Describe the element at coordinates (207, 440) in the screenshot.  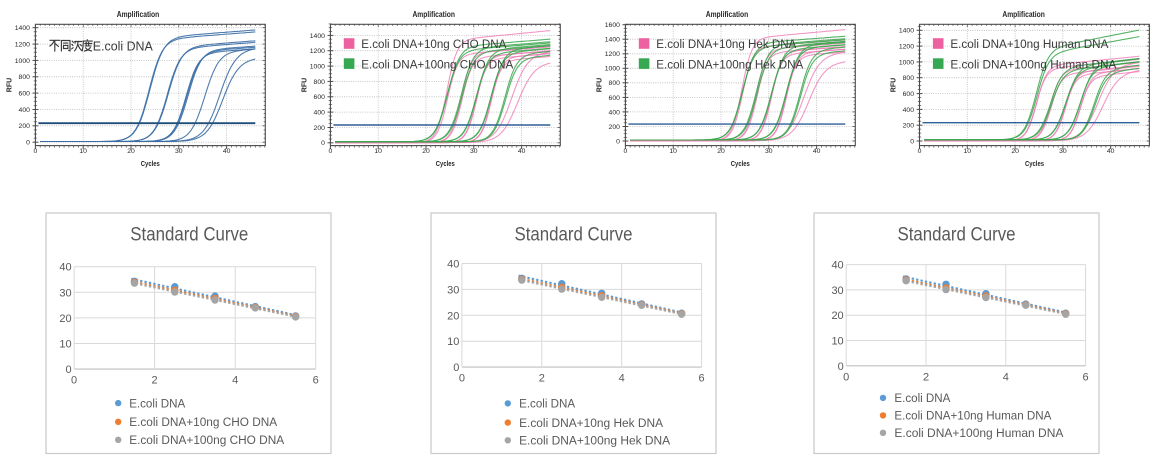
I see `svg-text: E.coli DNA+100ng CHO DNA` at that location.